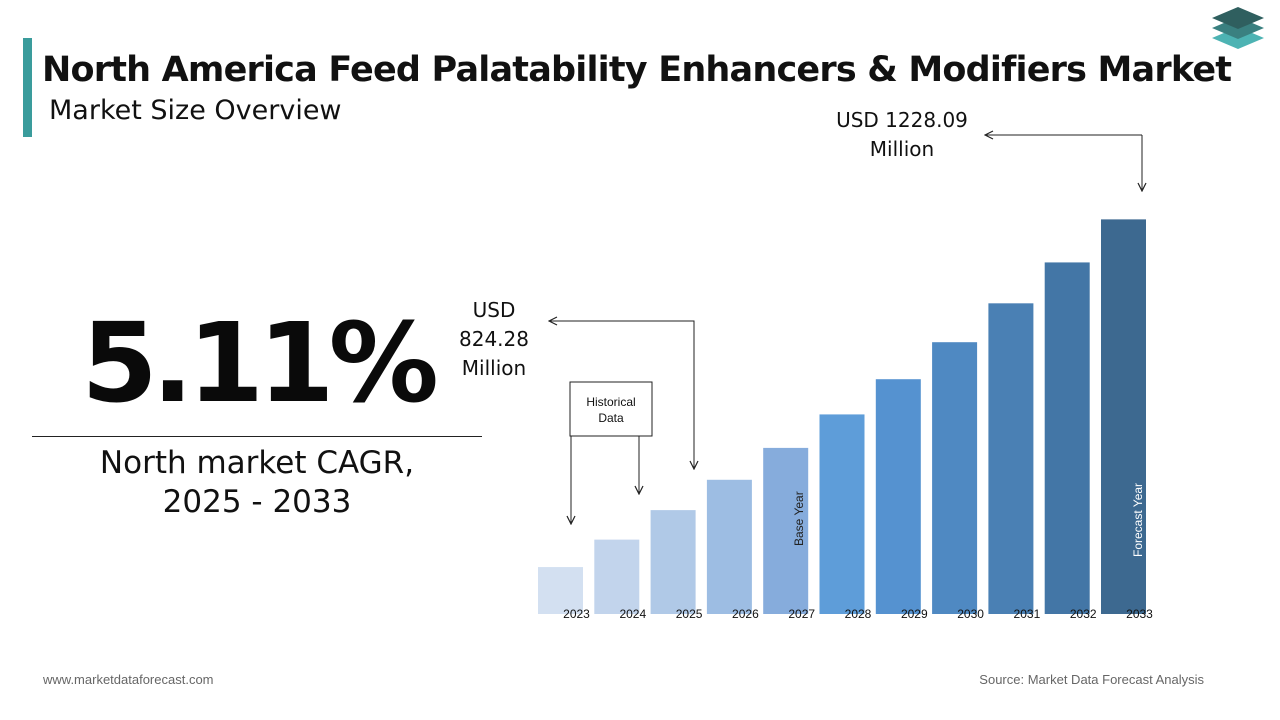 The image size is (1280, 720). I want to click on cagr-label: North market CAGR, 2025 - 2033, so click(257, 483).